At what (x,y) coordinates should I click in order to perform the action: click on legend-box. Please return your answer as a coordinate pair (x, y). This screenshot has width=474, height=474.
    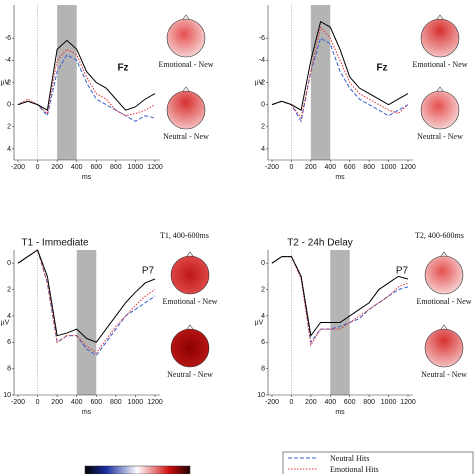
    Looking at the image, I should click on (378, 462).